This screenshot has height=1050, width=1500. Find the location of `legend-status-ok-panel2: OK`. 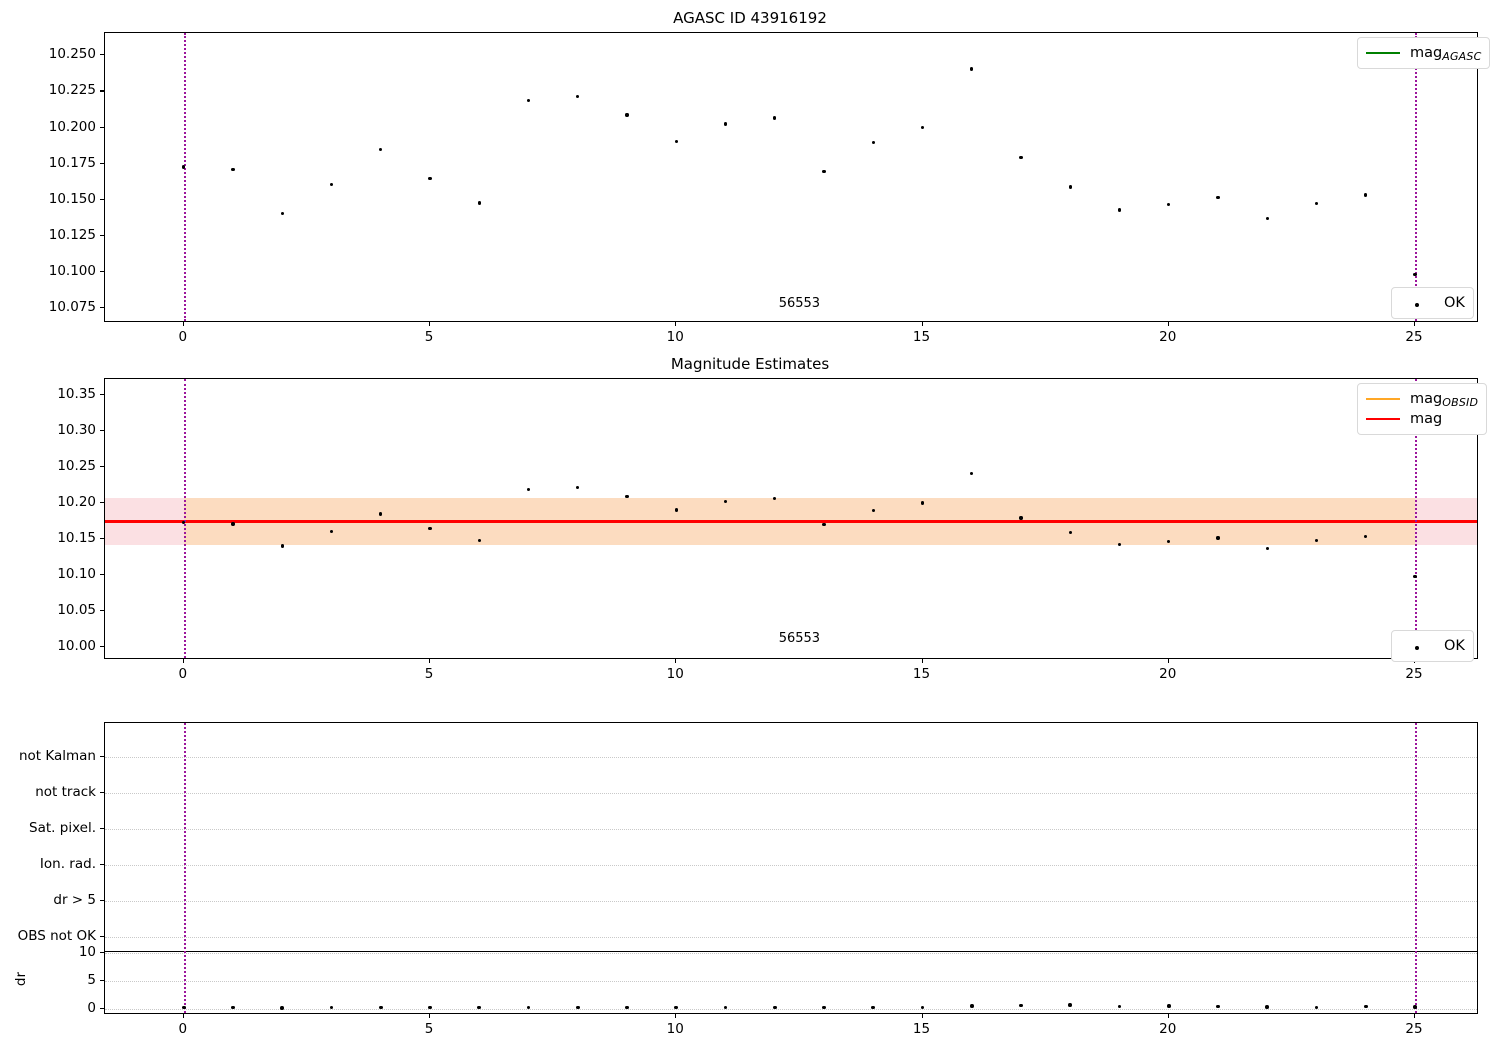

legend-status-ok-panel2: OK is located at coordinates (1432, 646).